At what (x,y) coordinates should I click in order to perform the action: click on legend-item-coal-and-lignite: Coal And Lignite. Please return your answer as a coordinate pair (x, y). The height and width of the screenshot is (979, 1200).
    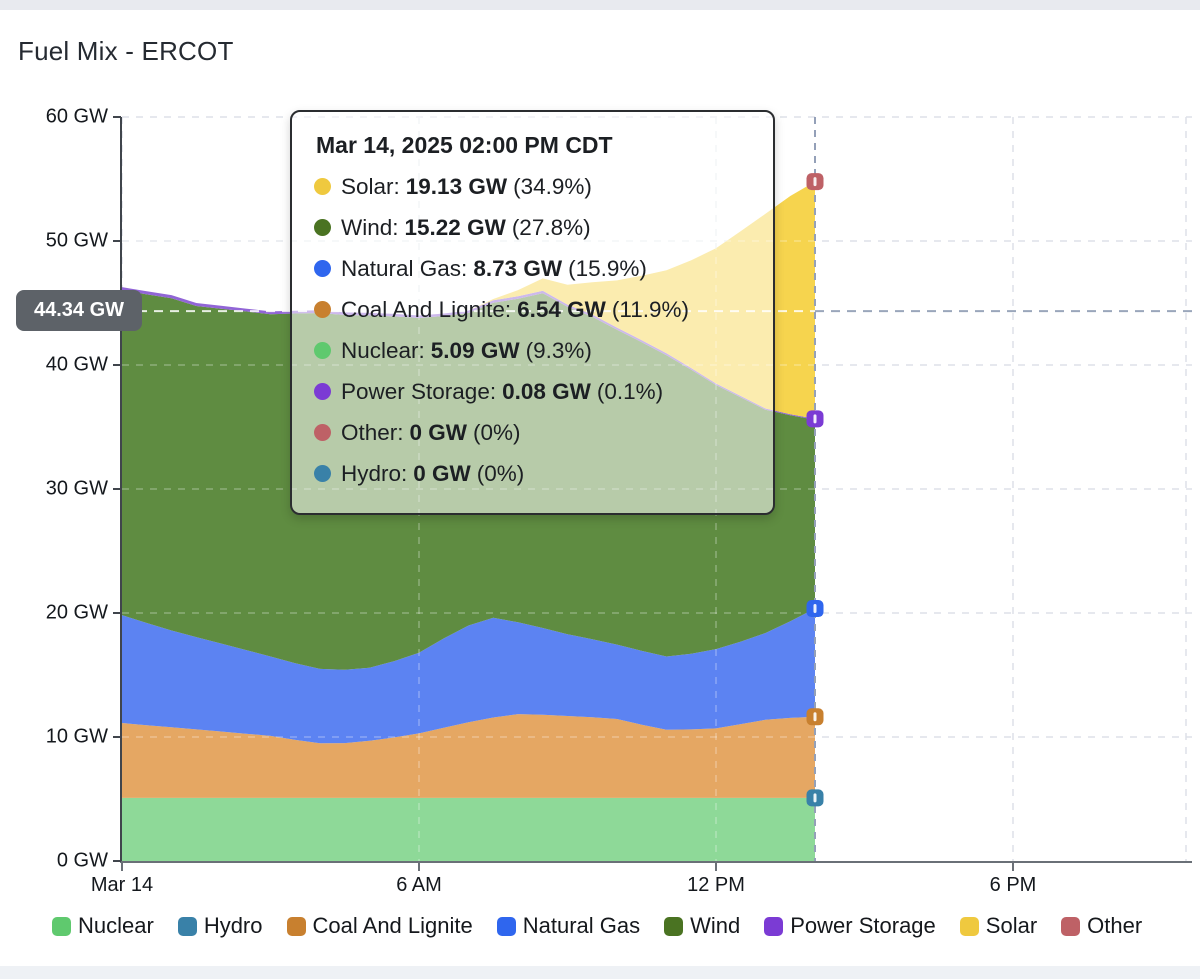
    Looking at the image, I should click on (379, 926).